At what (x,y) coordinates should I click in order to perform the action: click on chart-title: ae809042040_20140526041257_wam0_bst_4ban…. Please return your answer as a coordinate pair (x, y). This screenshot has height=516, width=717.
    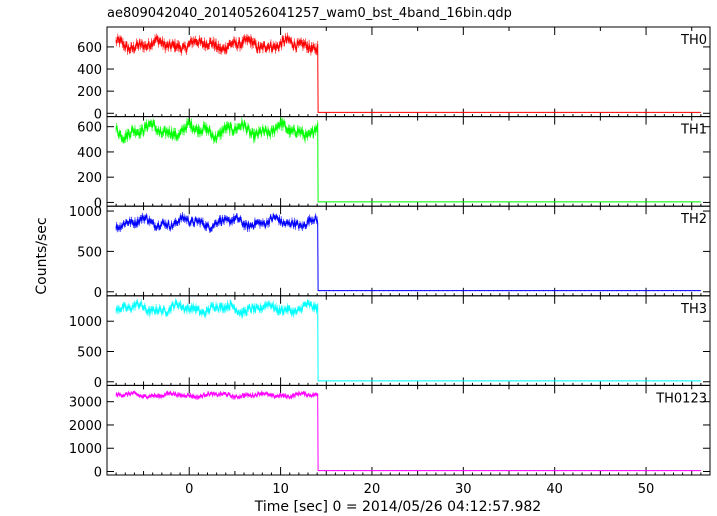
    Looking at the image, I should click on (309, 13).